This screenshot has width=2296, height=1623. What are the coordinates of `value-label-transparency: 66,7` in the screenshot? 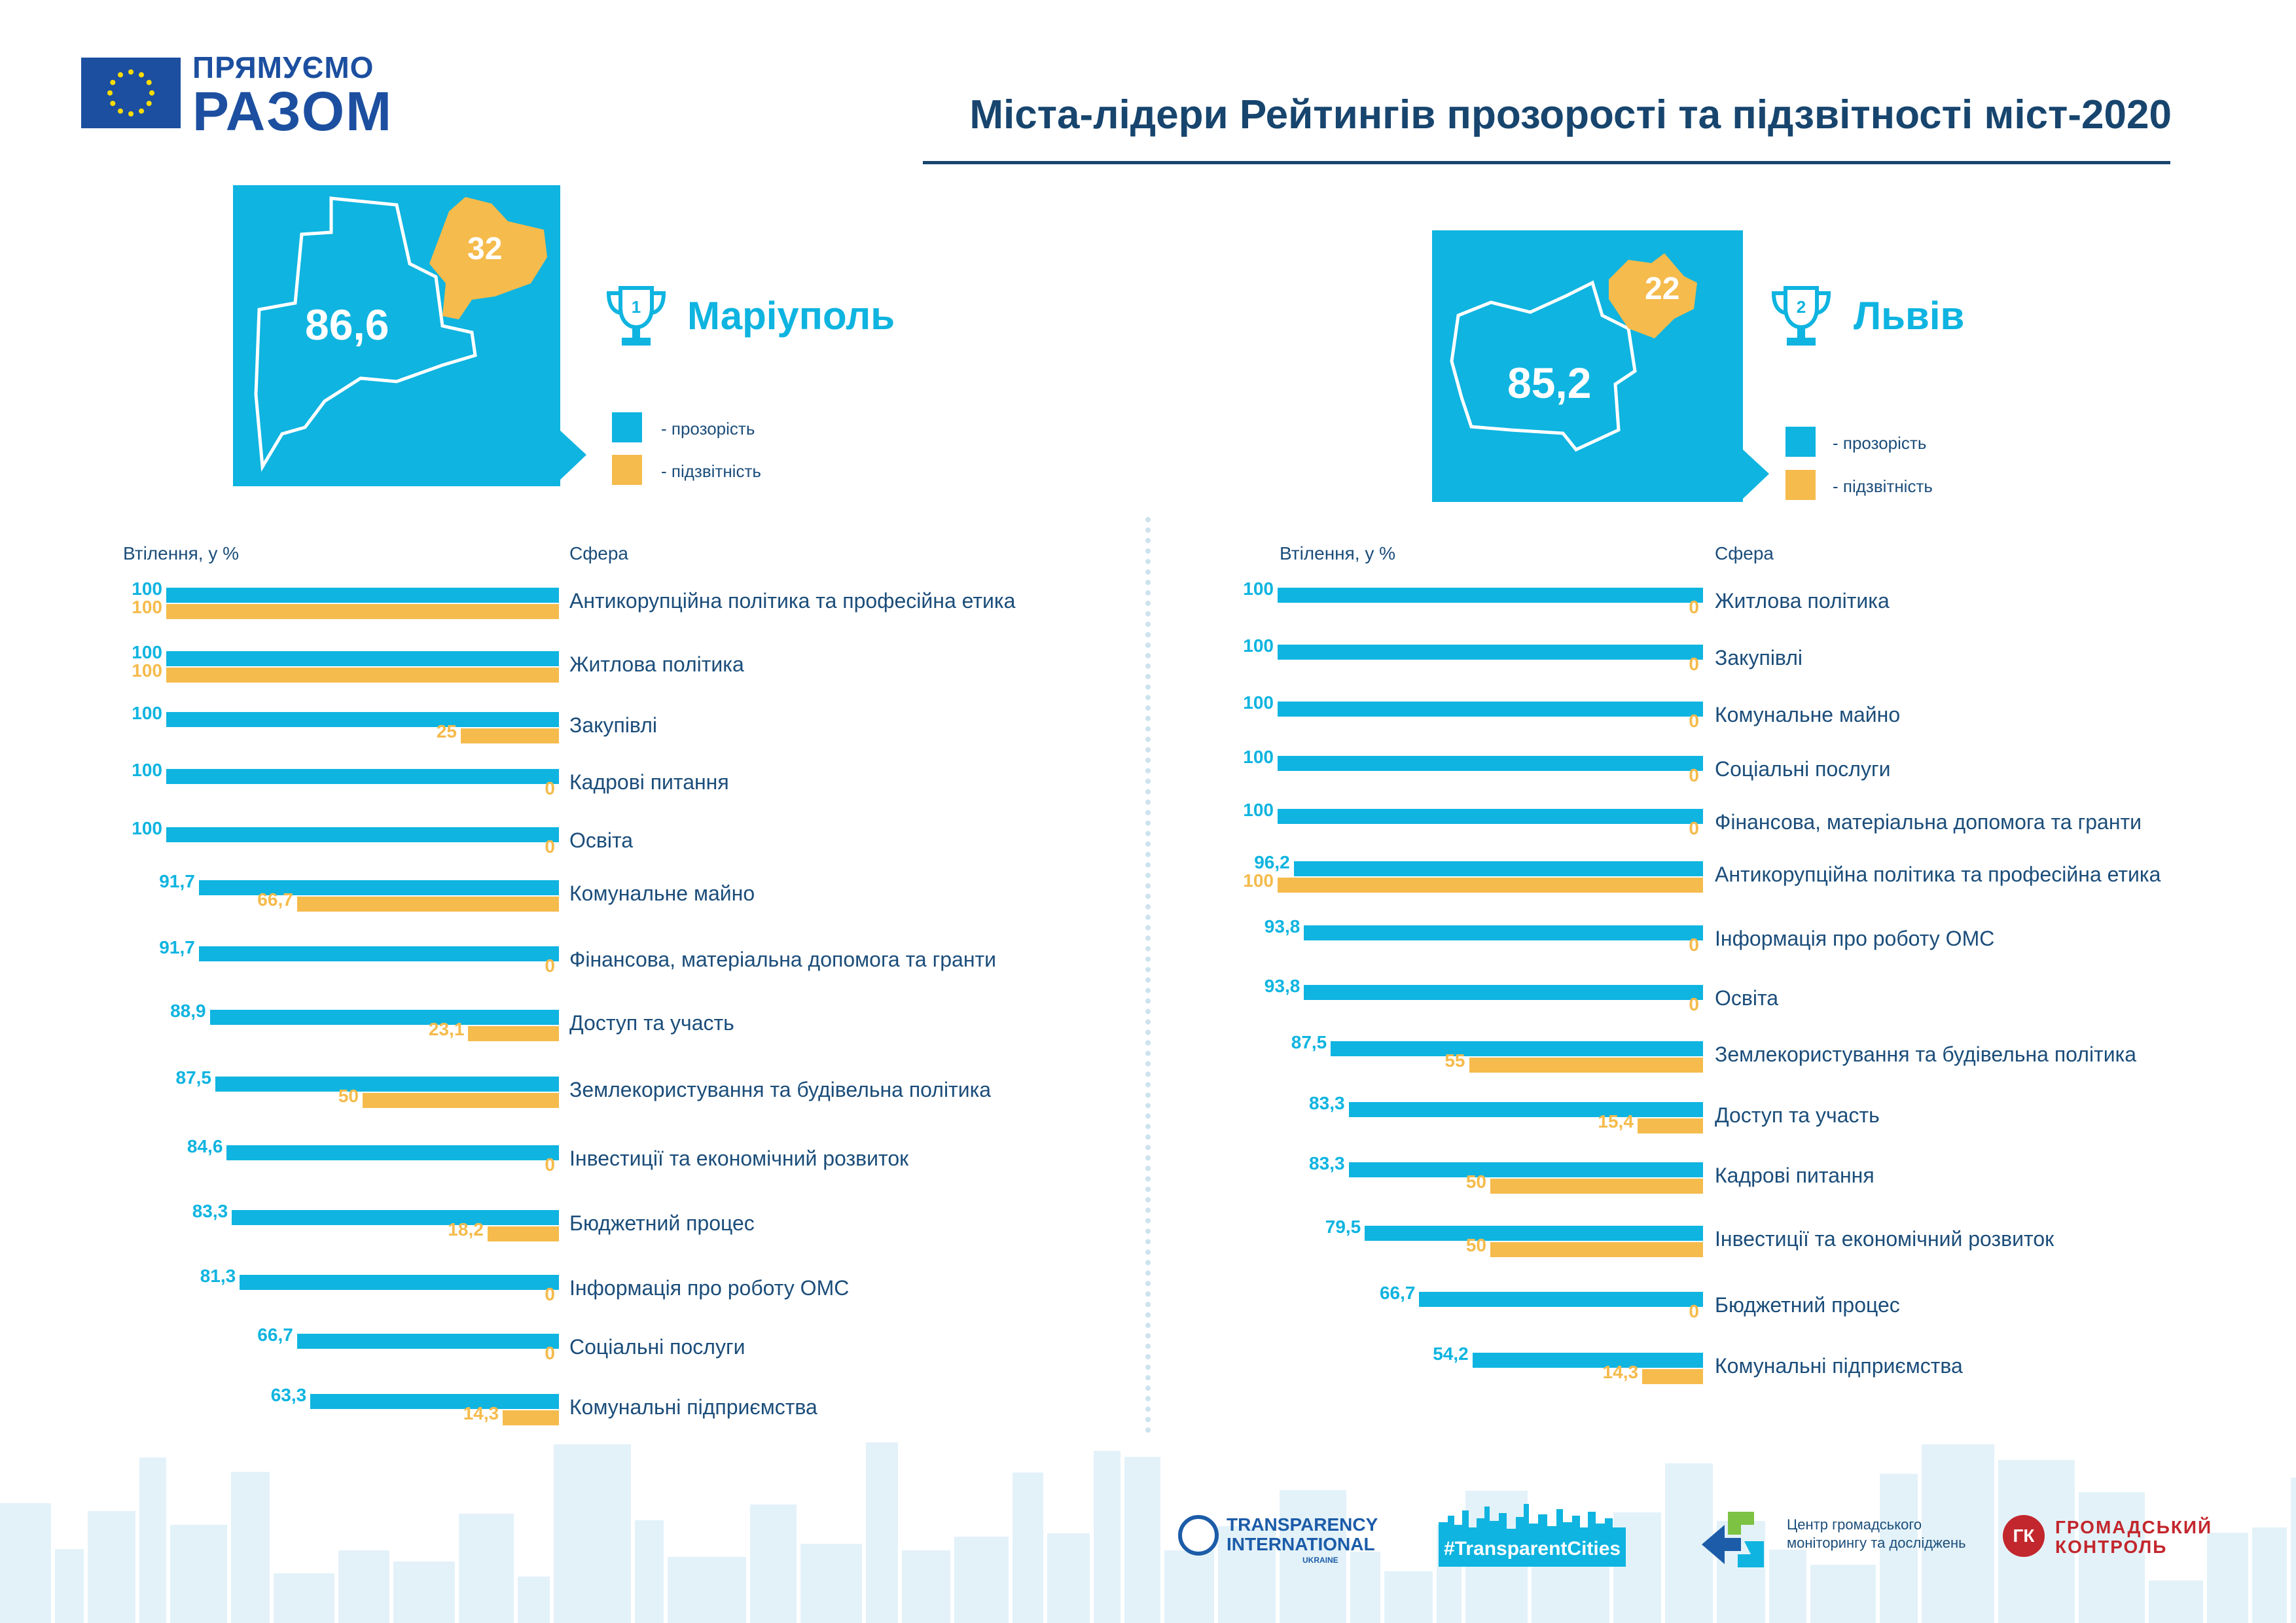 It's located at (275, 1335).